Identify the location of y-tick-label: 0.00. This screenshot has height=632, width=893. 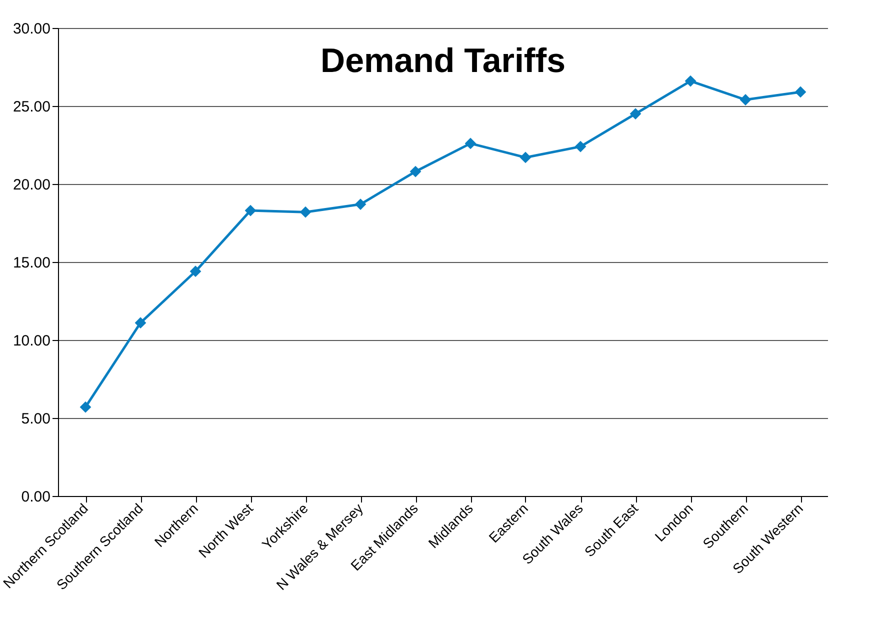
(35, 497).